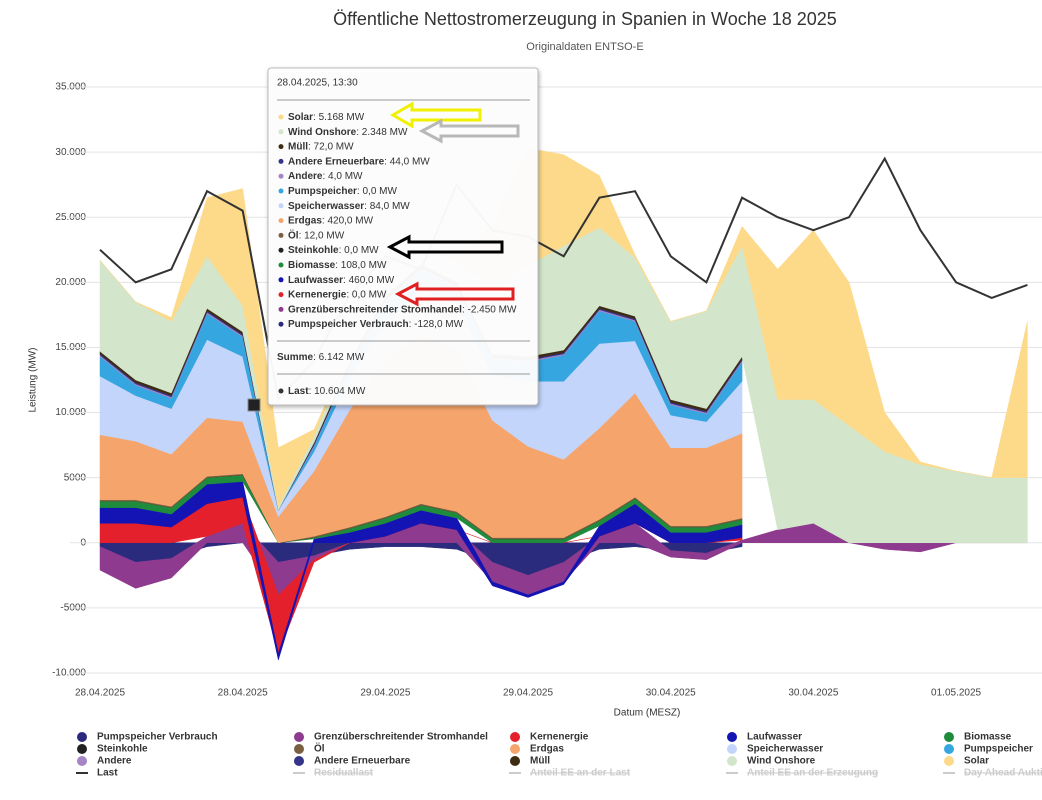 The width and height of the screenshot is (1042, 800). Describe the element at coordinates (559, 737) in the screenshot. I see `legend-label: Kernenergie` at that location.